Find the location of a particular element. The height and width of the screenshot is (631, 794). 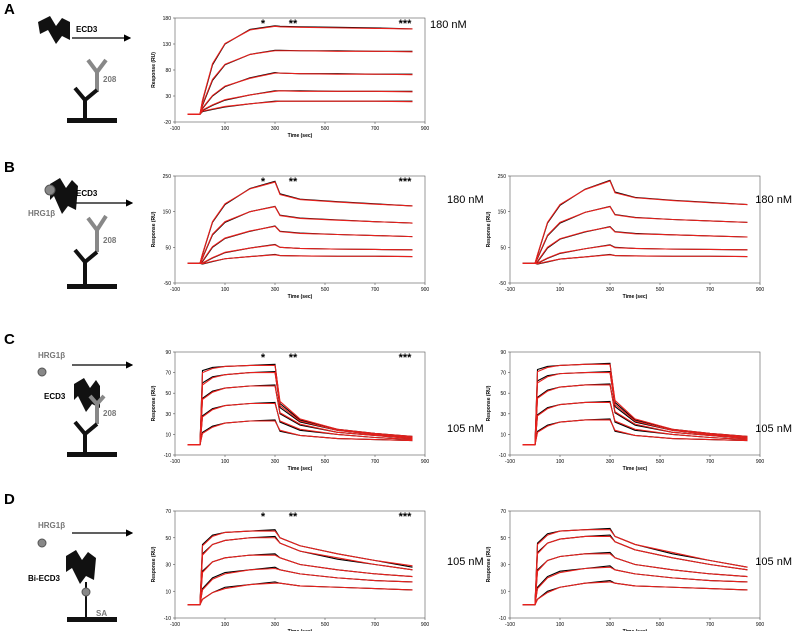

chip-surface is located at coordinates (92, 120).